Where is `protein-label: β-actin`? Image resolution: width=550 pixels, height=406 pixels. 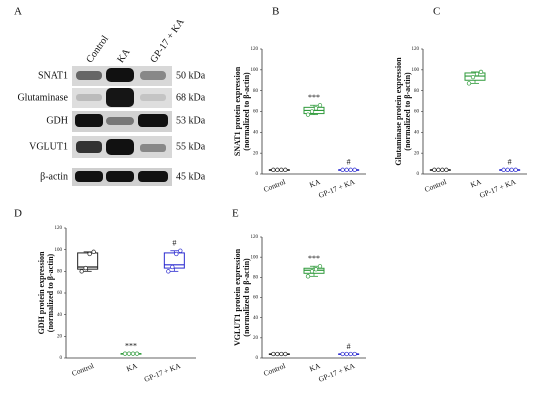
protein-label: β-actin is located at coordinates (54, 176).